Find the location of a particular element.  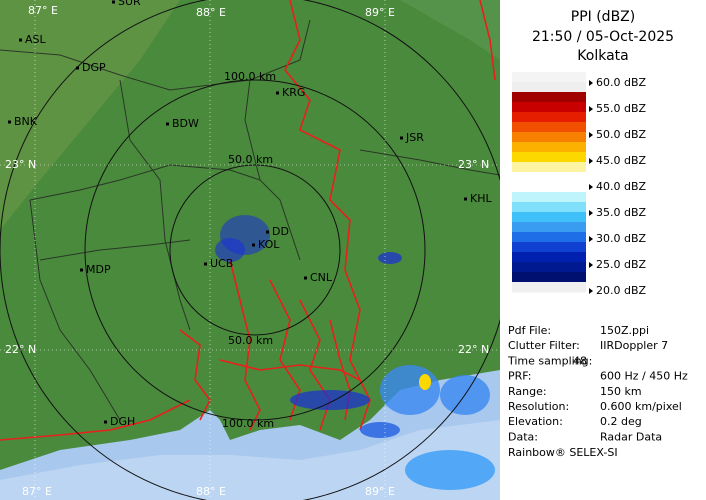

info-value: 600 Hz / 450 Hz is located at coordinates (644, 376).